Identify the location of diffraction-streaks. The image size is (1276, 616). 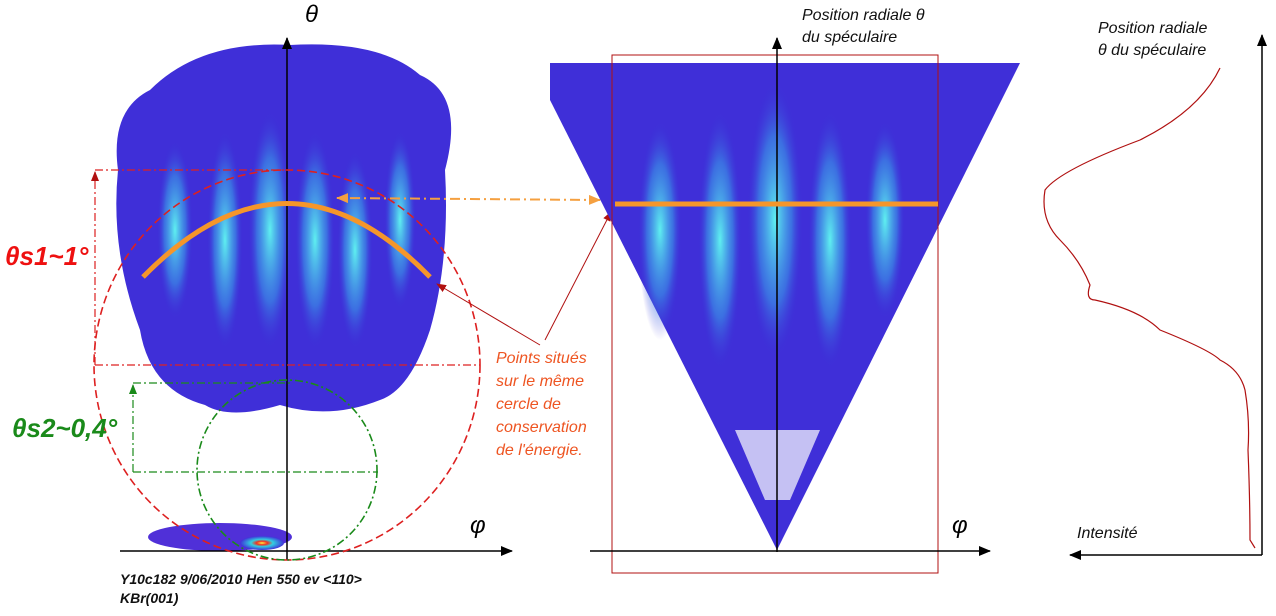
(771, 225).